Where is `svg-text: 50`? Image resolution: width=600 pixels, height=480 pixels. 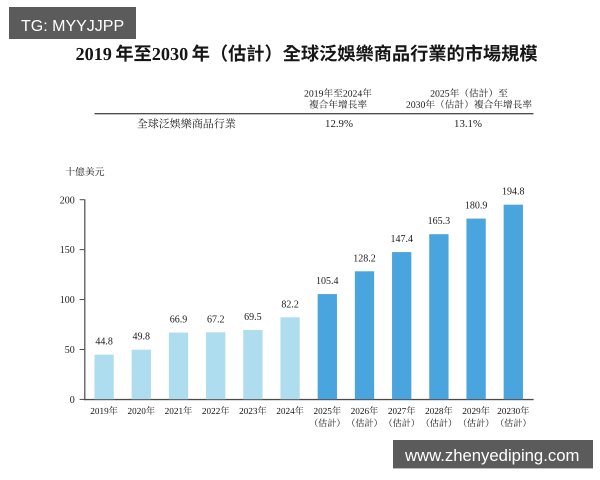 svg-text: 50 is located at coordinates (70, 350).